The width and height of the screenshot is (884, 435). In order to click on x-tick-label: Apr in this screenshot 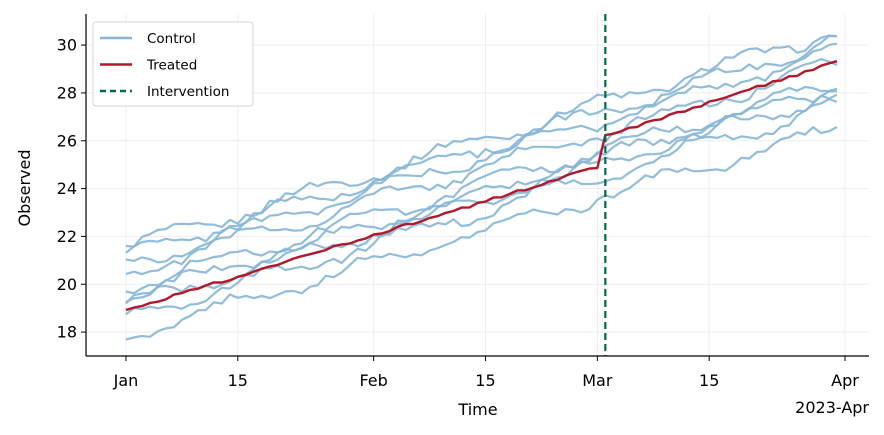, I will do `click(845, 380)`.